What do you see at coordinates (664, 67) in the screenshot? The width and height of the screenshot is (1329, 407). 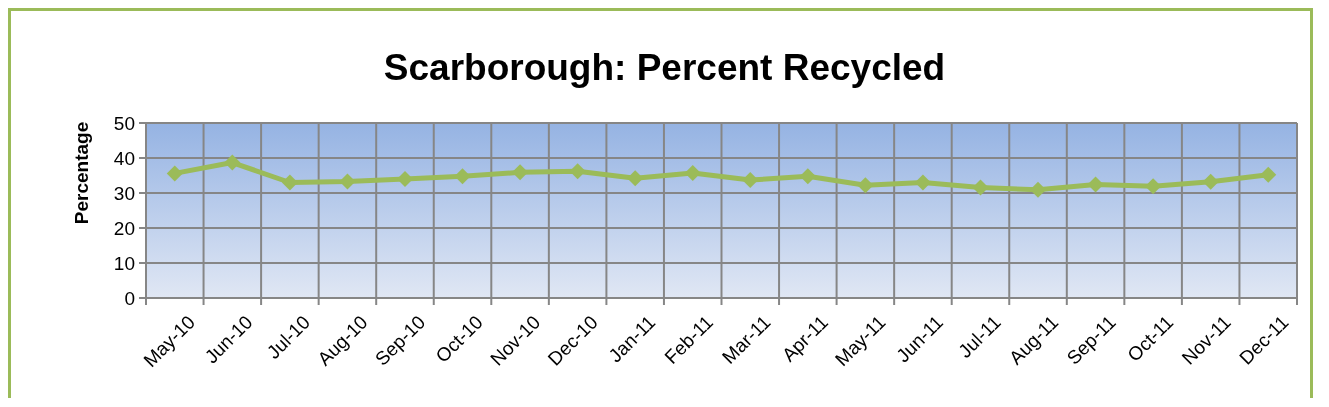 I see `chart-title: Scarborough: Percent Recycled` at bounding box center [664, 67].